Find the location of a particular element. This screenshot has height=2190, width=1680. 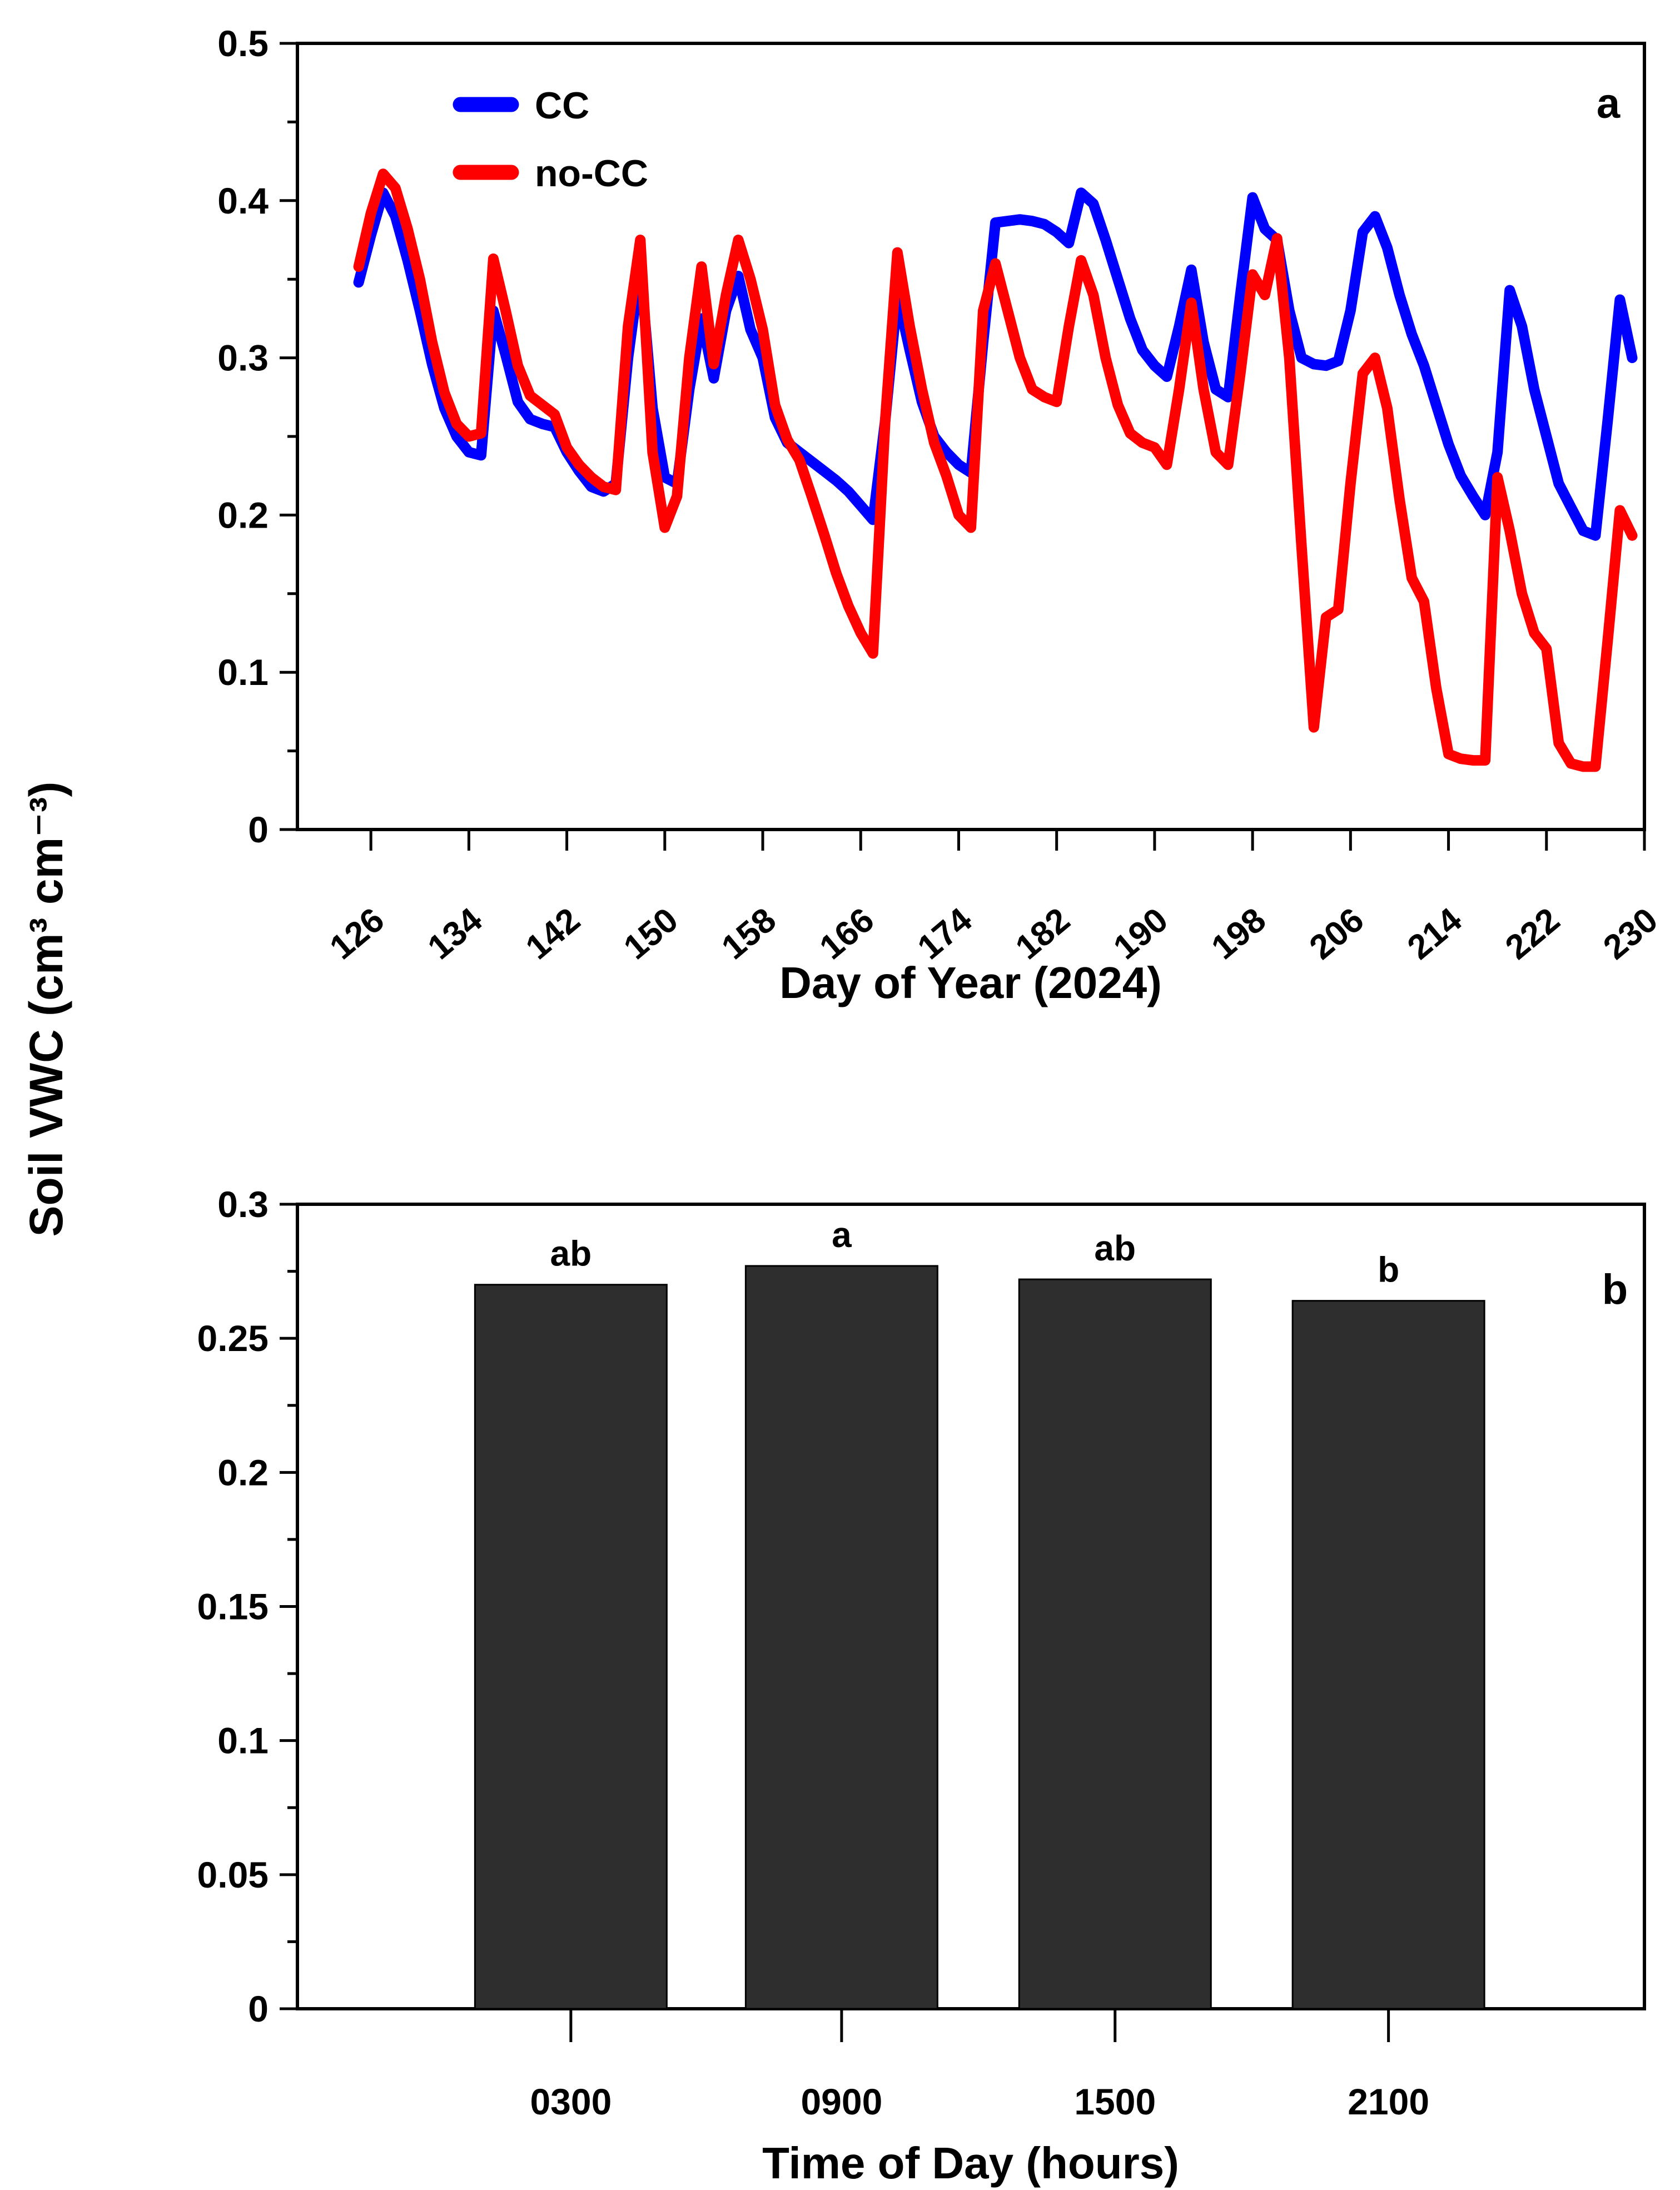

x-tick-label: 206 is located at coordinates (1337, 934).